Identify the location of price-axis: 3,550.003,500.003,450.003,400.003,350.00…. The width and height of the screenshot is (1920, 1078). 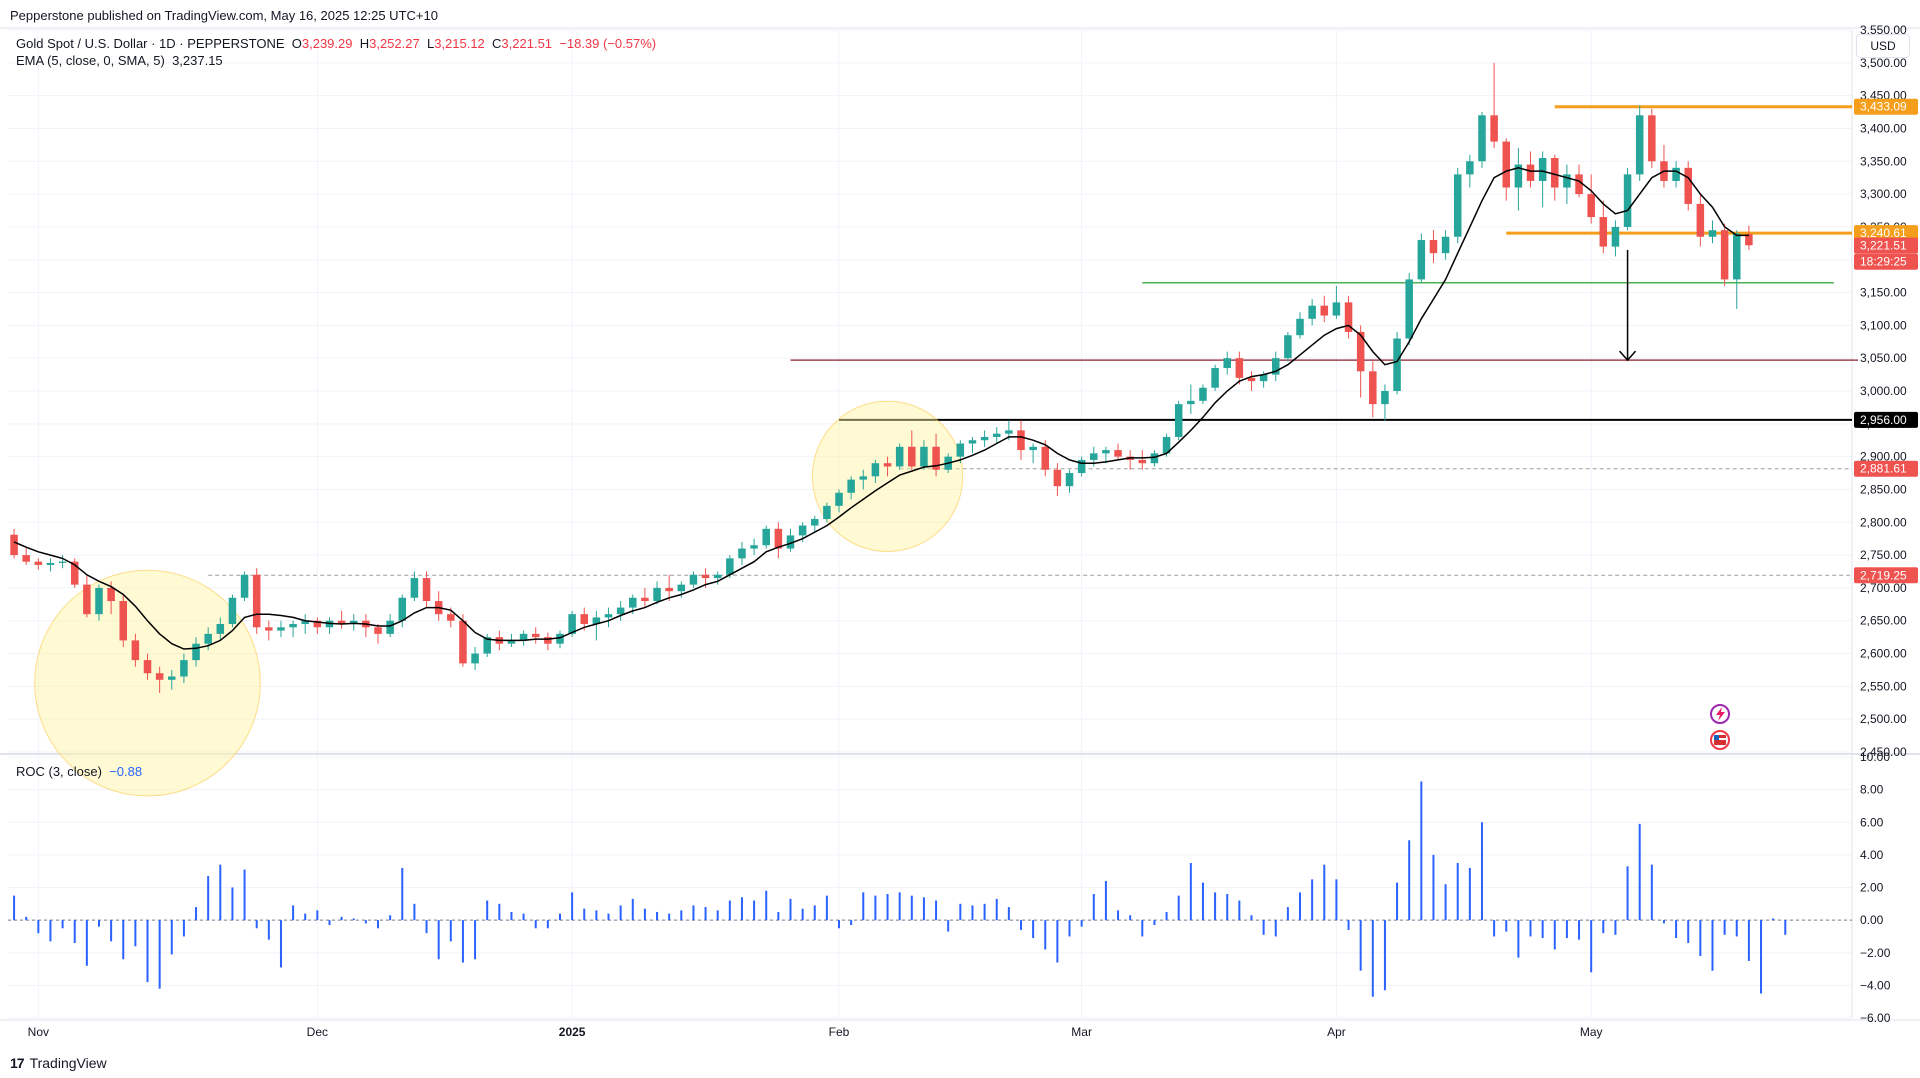
(1883, 391).